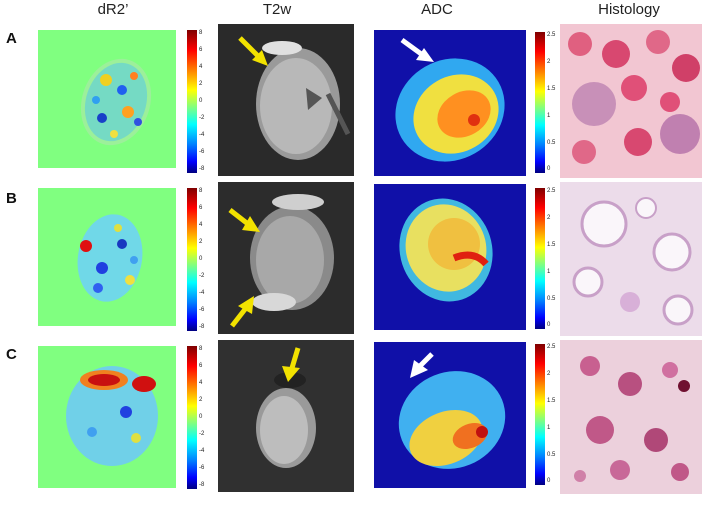 Image resolution: width=708 pixels, height=510 pixels. What do you see at coordinates (192, 417) in the screenshot?
I see `dr2-colorbar-c` at bounding box center [192, 417].